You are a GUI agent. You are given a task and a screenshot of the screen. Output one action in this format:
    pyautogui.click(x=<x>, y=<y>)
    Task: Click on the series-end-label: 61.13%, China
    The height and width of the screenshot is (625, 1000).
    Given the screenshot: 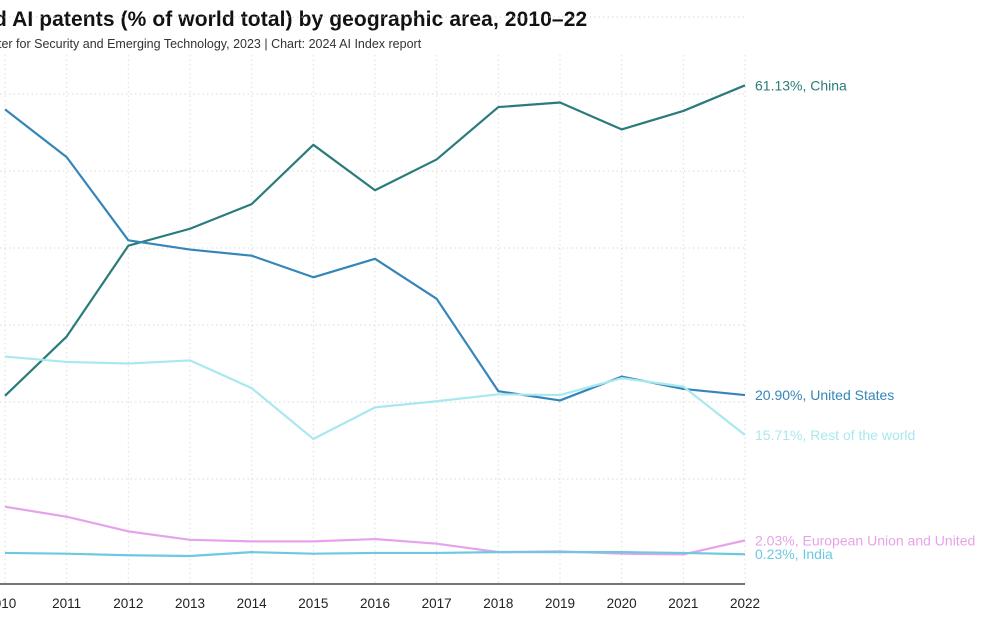 What is the action you would take?
    pyautogui.click(x=801, y=85)
    